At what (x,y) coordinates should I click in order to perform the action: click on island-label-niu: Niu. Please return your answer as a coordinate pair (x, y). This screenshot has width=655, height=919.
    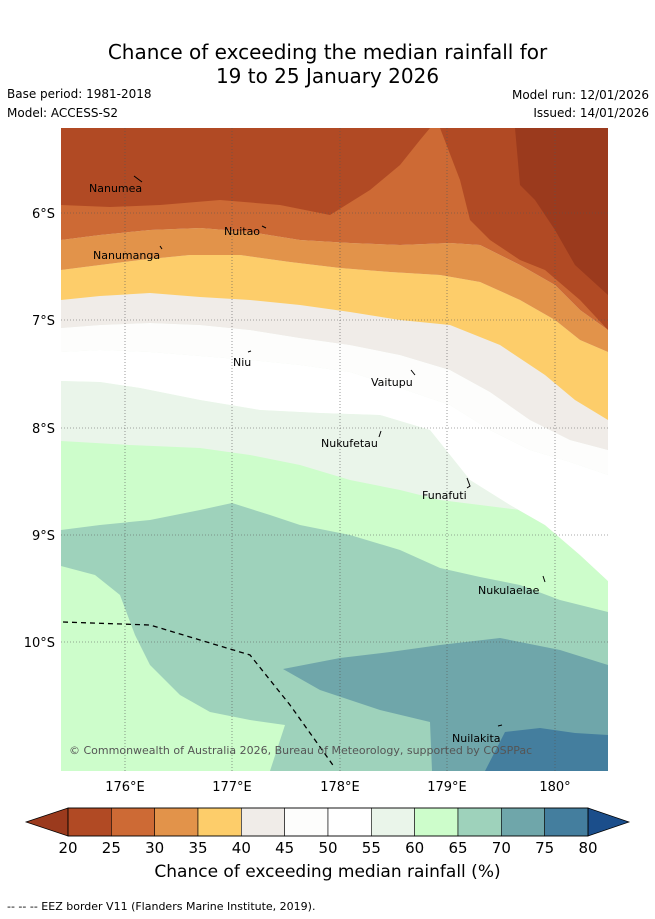
    Looking at the image, I should click on (242, 362).